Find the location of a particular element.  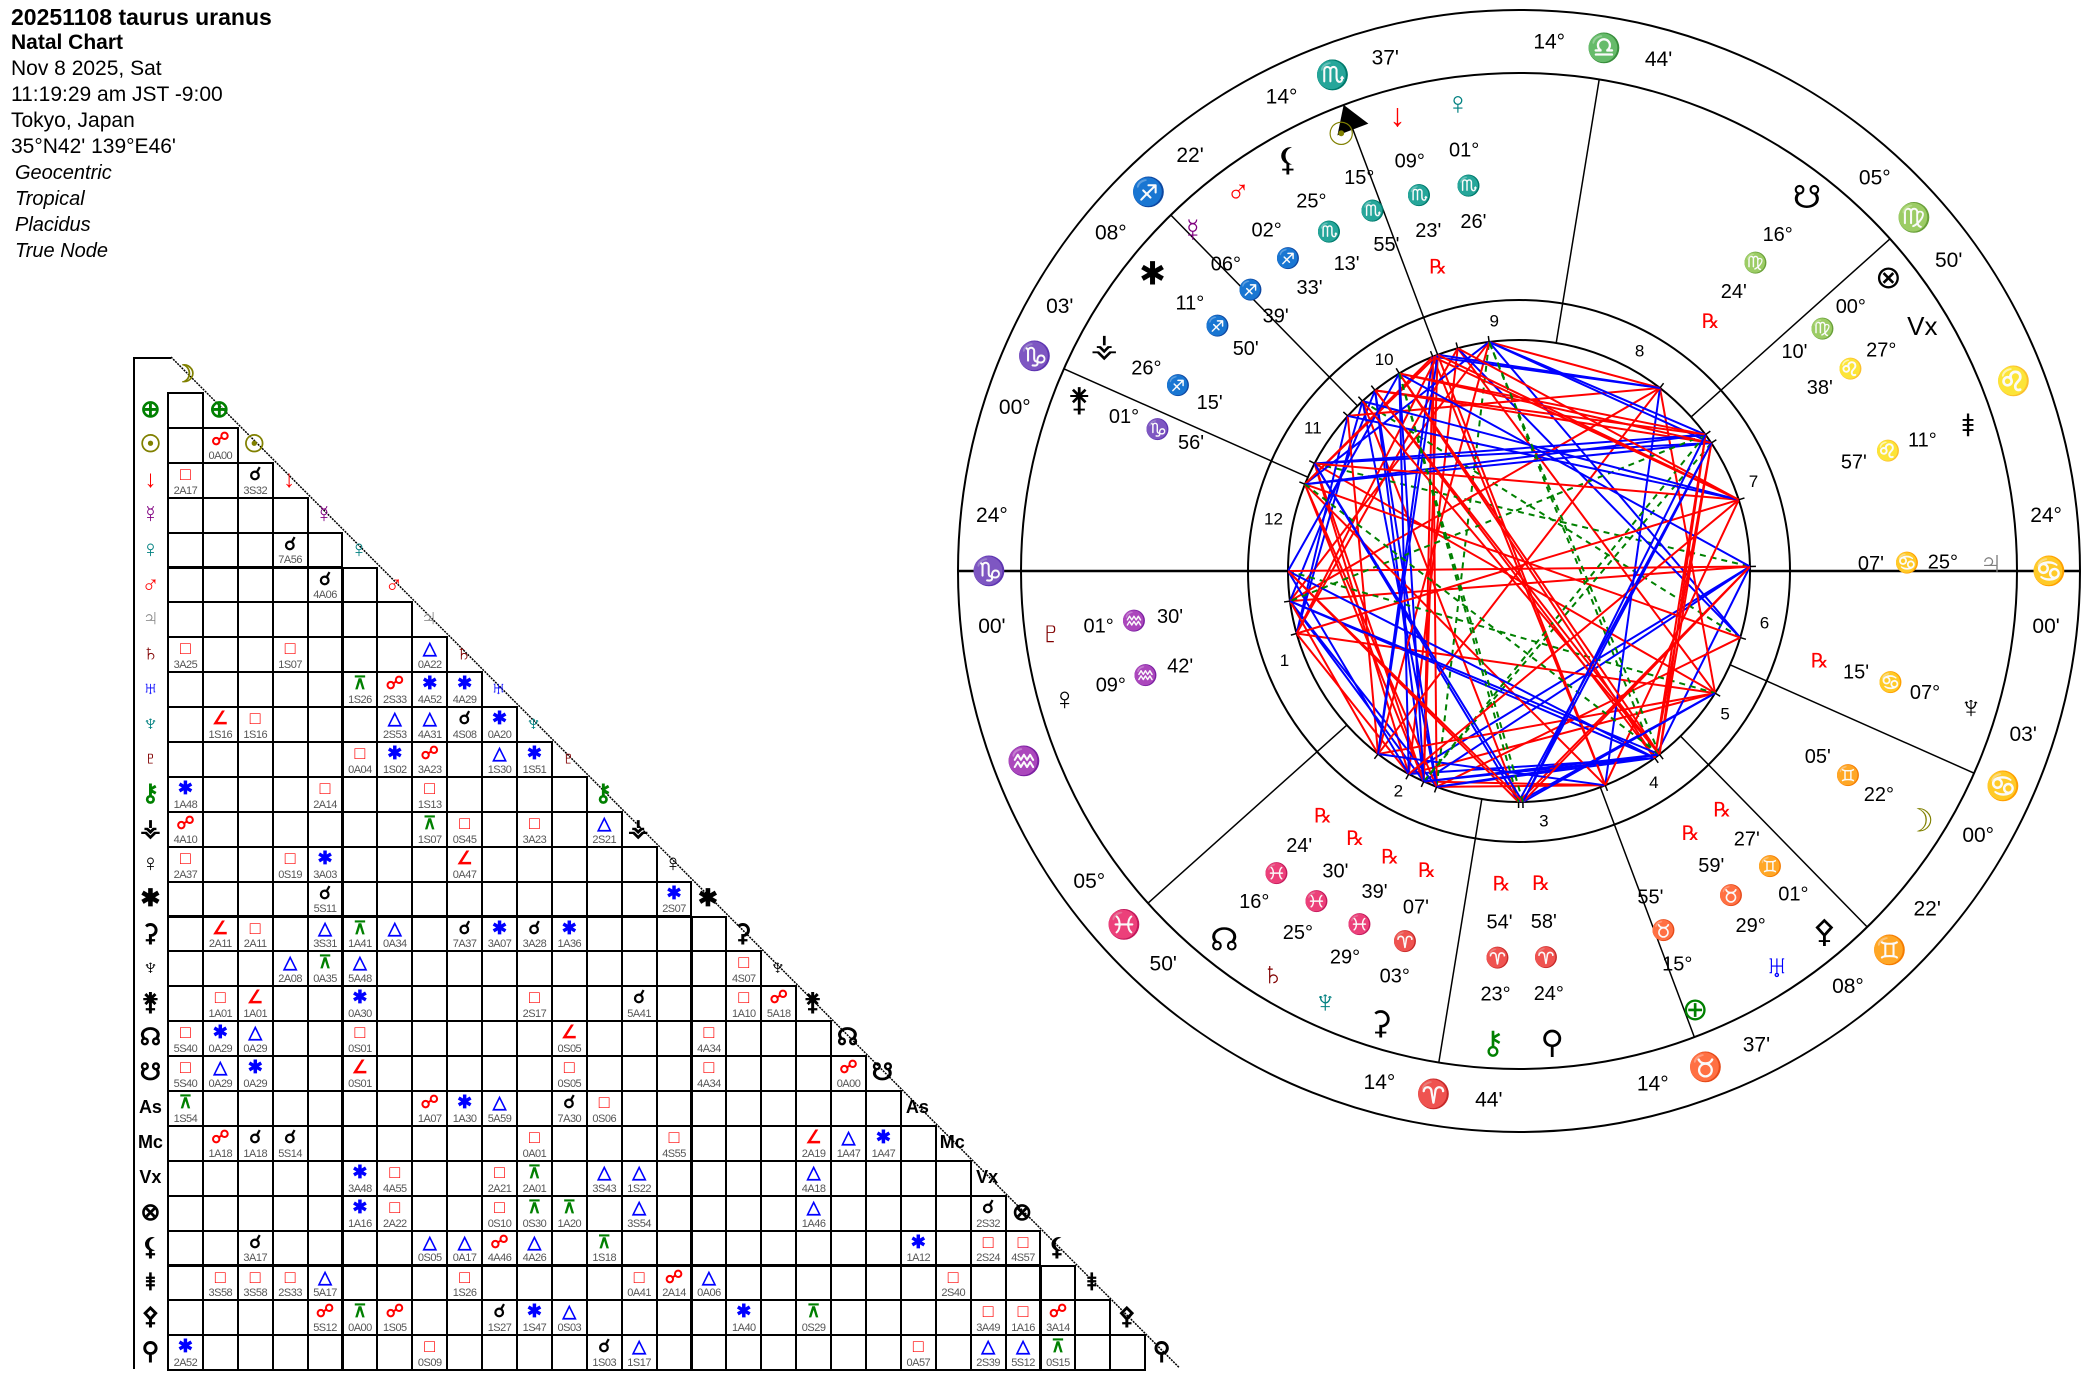

grid-cell: □ 0S05 is located at coordinates (569, 1073).